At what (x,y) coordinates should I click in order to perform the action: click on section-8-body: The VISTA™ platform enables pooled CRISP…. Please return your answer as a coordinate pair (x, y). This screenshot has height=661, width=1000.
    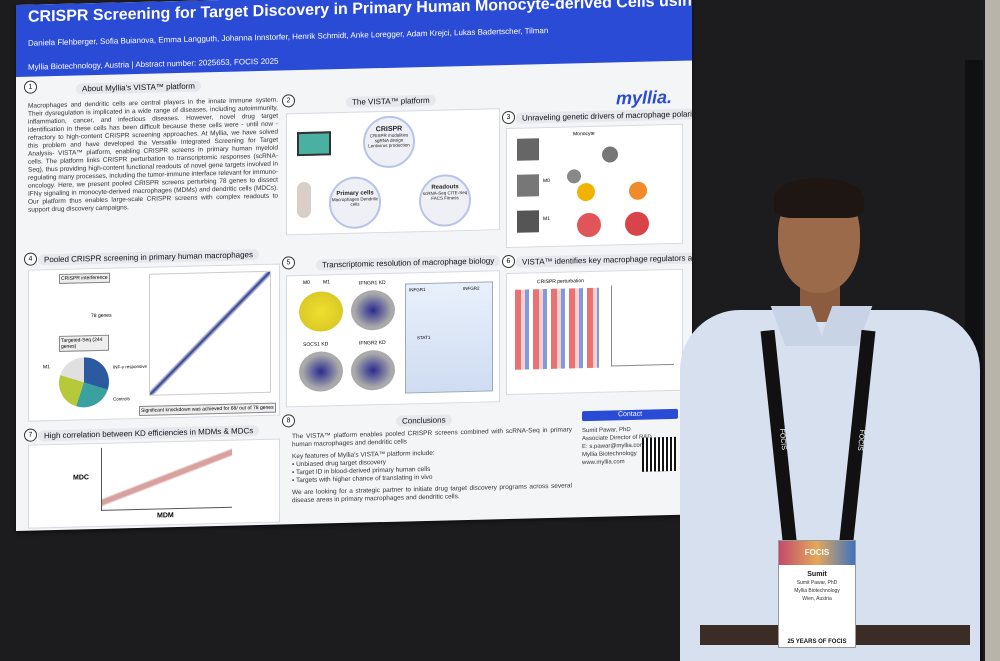
    Looking at the image, I should click on (432, 474).